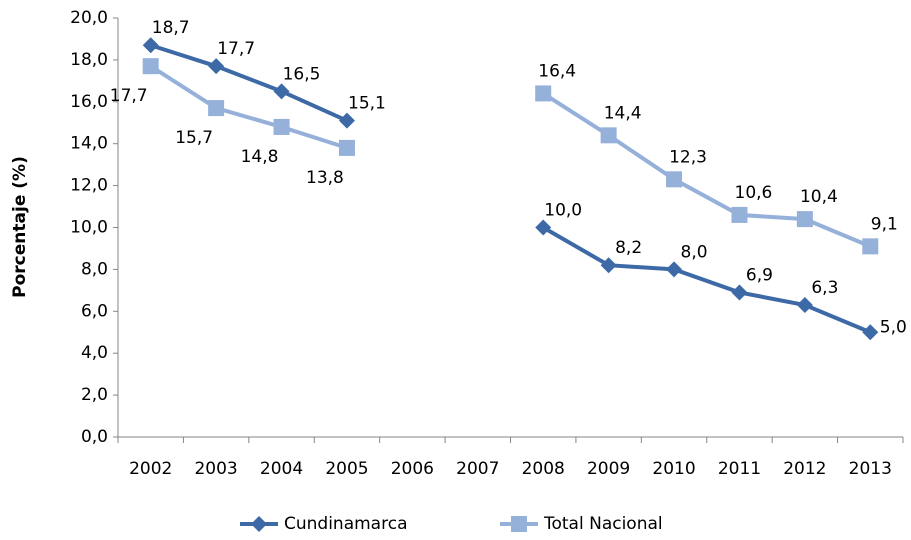  What do you see at coordinates (94, 395) in the screenshot?
I see `y-tick-label: 2,0` at bounding box center [94, 395].